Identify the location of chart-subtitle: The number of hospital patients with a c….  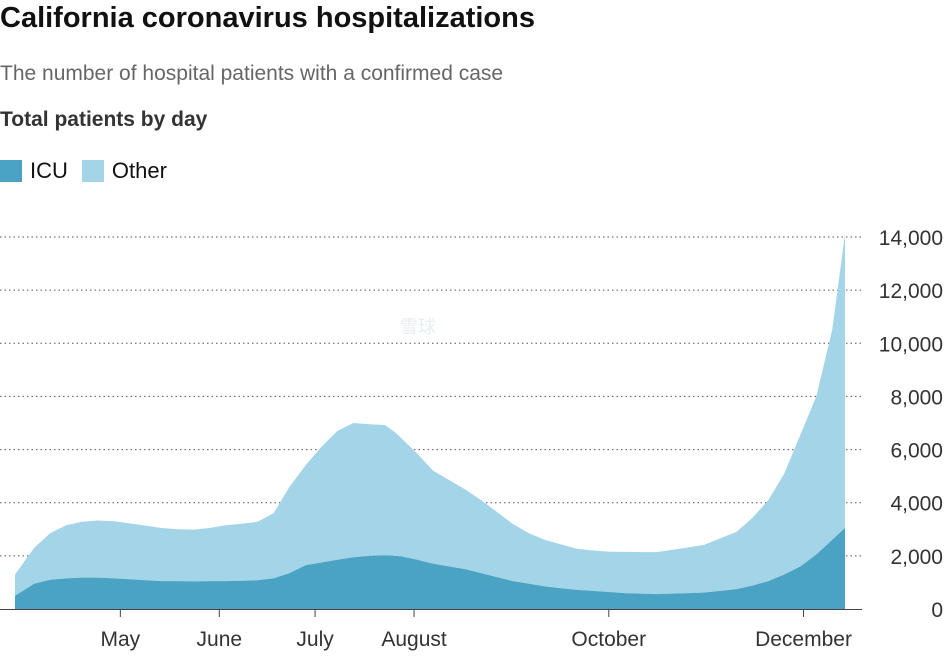
(252, 73).